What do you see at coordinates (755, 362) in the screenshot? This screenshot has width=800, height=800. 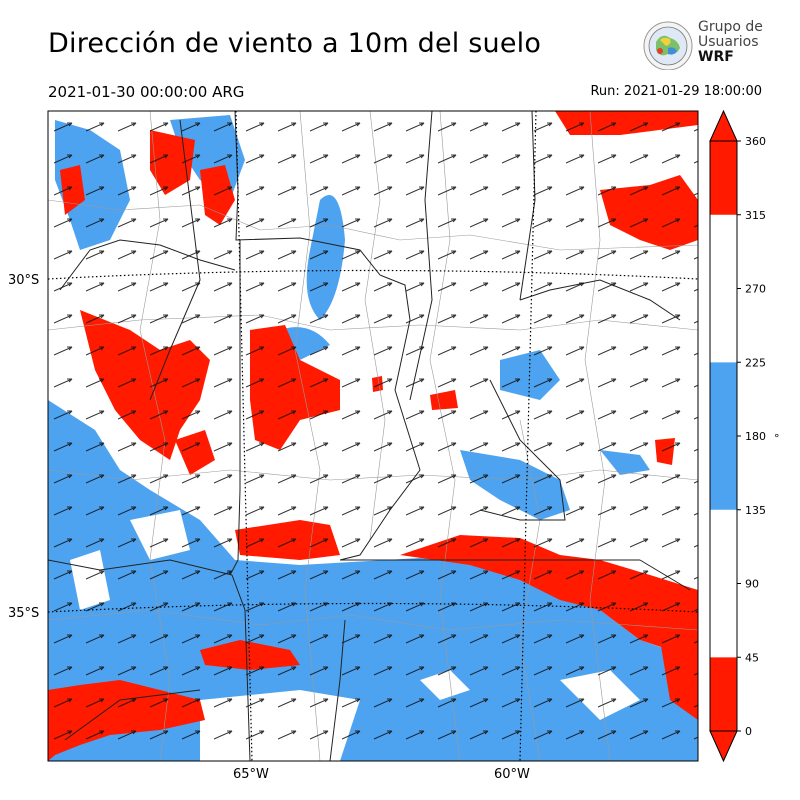 I see `colorbar-tick-label-5: 225` at bounding box center [755, 362].